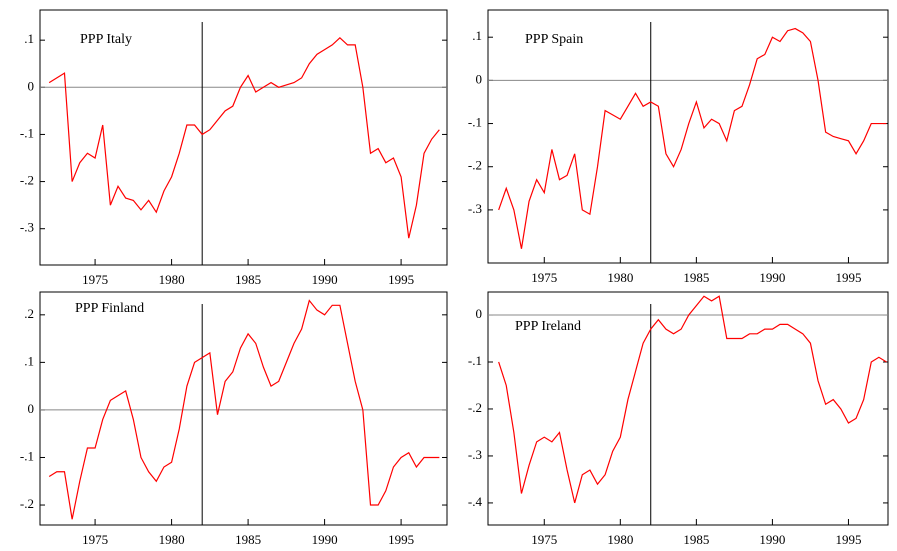 This screenshot has width=897, height=551. Describe the element at coordinates (548, 326) in the screenshot. I see `panel-title: PPP Ireland` at that location.